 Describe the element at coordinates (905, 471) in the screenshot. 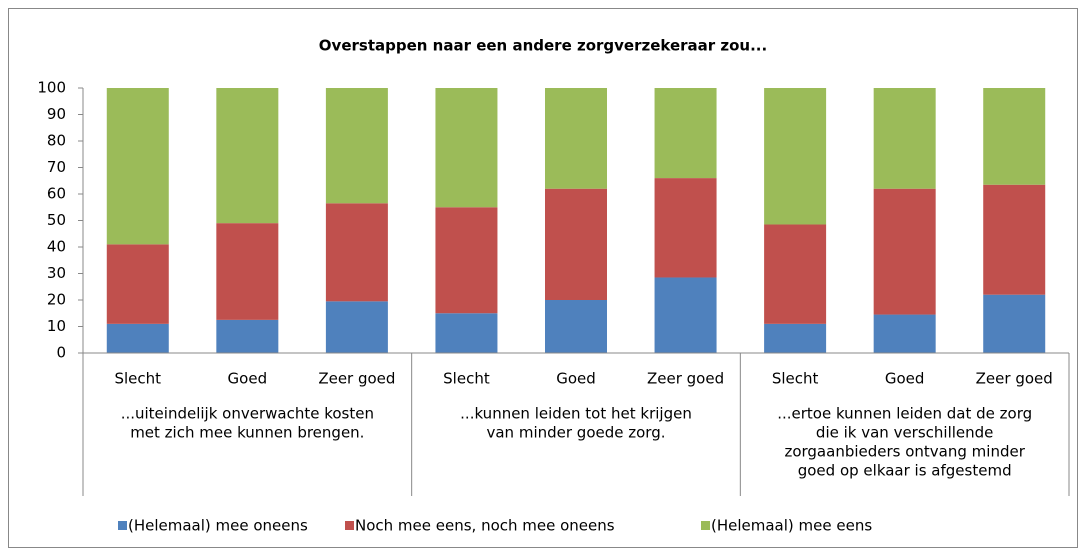

I see `group-label: goed op elkaar is afgestemd` at that location.